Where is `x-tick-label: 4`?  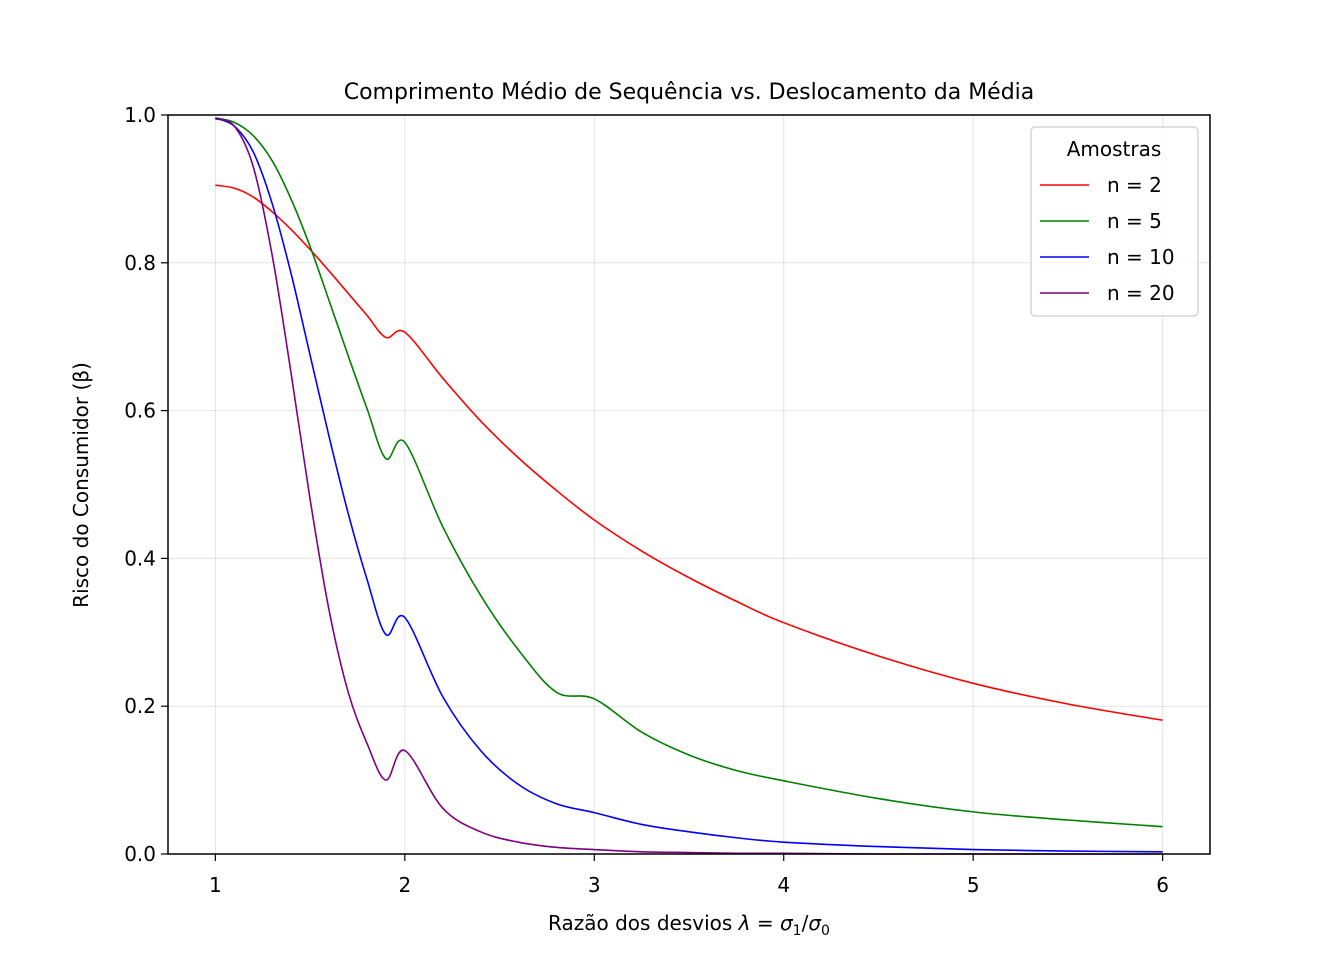 x-tick-label: 4 is located at coordinates (783, 885).